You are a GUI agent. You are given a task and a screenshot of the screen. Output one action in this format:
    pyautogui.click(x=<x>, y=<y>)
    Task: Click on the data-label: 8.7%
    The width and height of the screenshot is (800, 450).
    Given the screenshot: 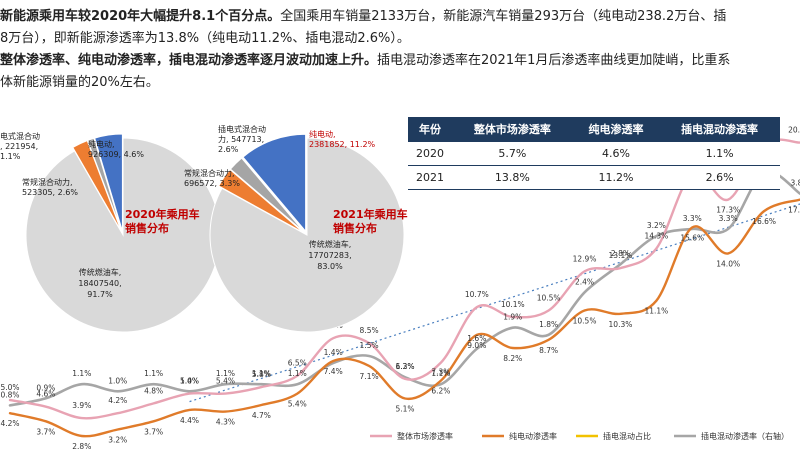 What is the action you would take?
    pyautogui.click(x=548, y=350)
    